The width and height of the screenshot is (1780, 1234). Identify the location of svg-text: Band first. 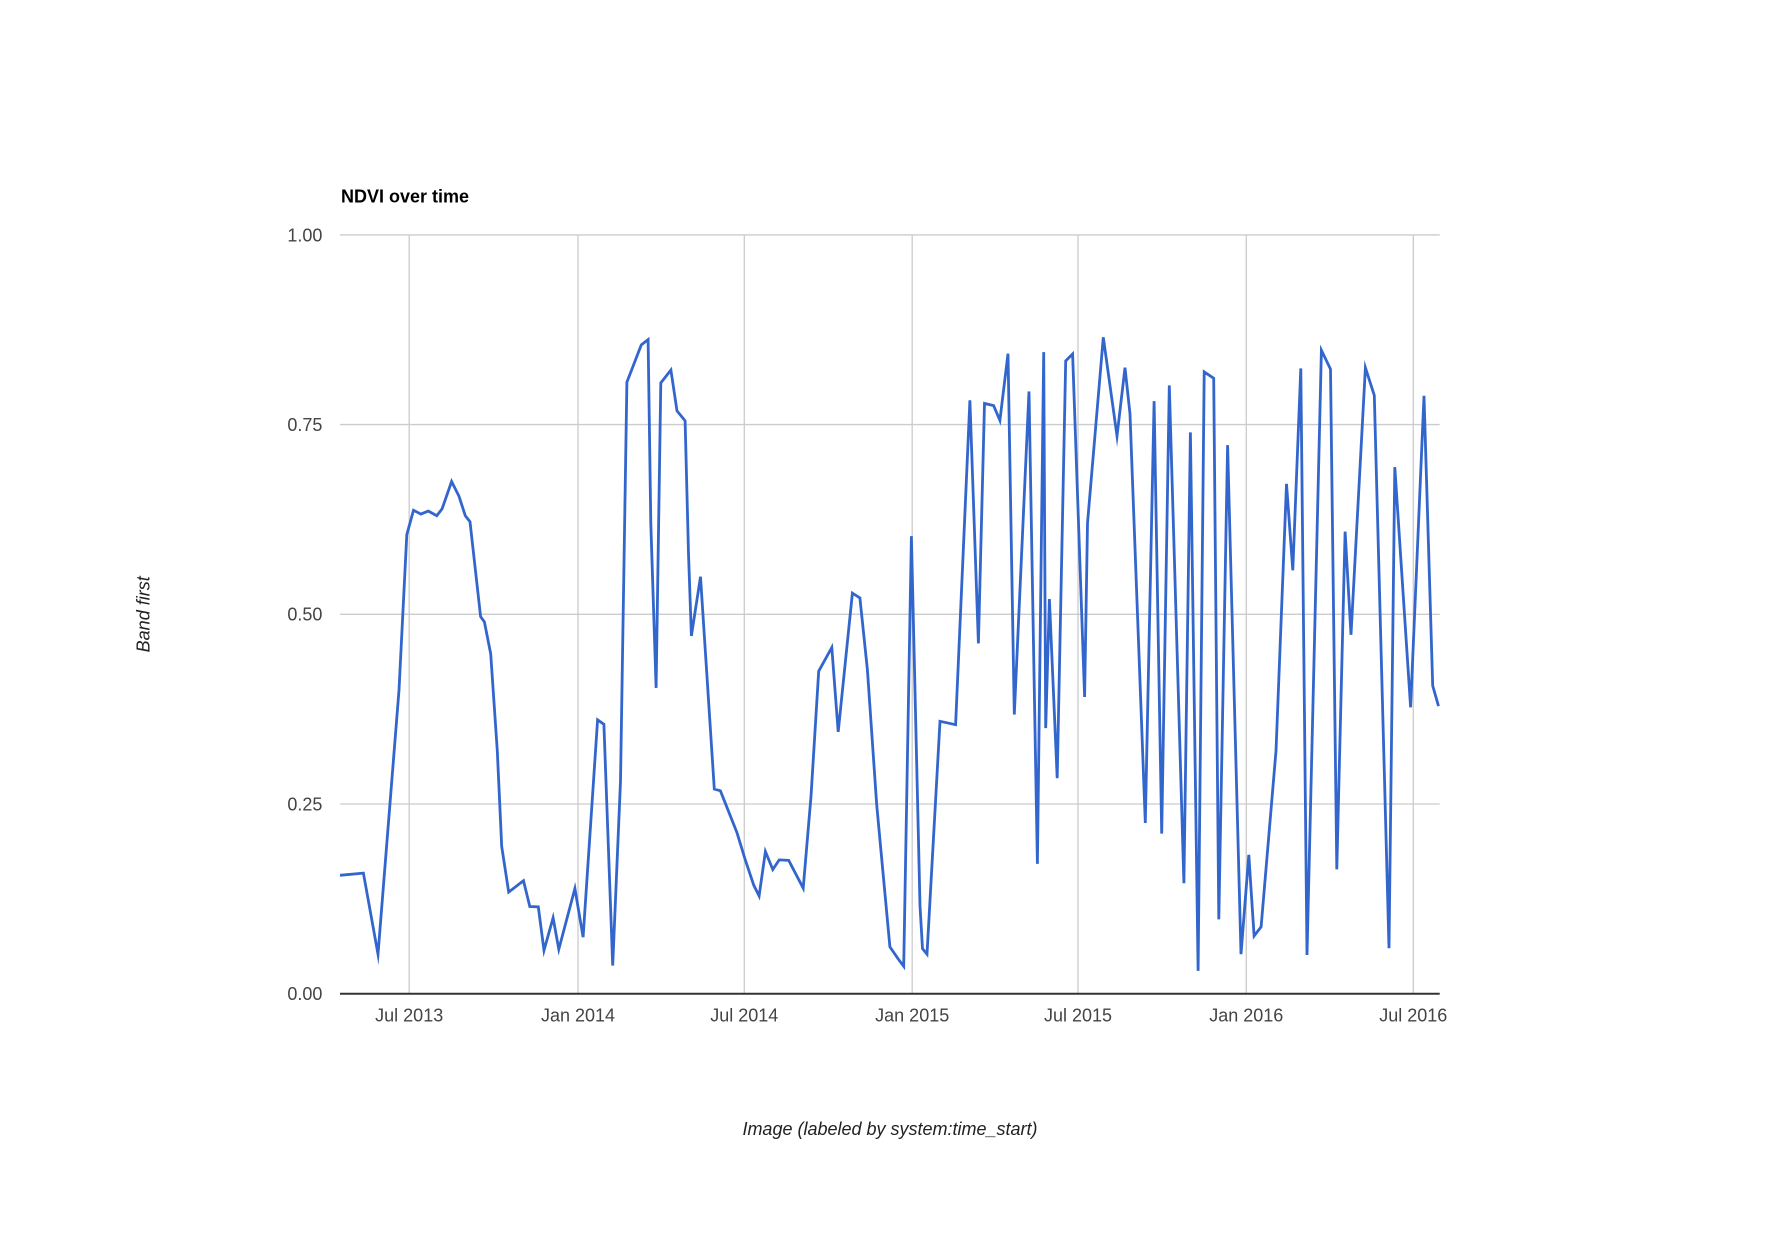
(143, 613).